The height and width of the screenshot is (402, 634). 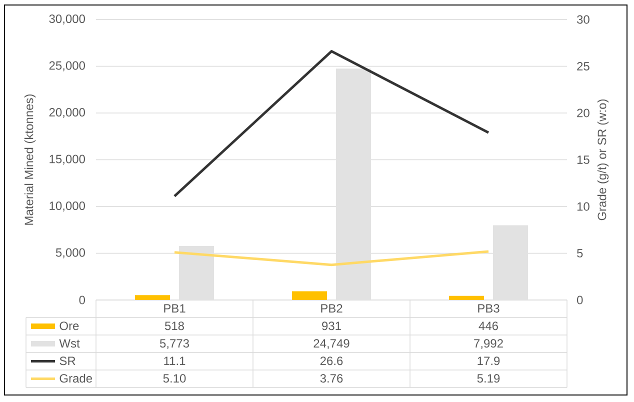 I want to click on legend-label: Ore, so click(x=69, y=326).